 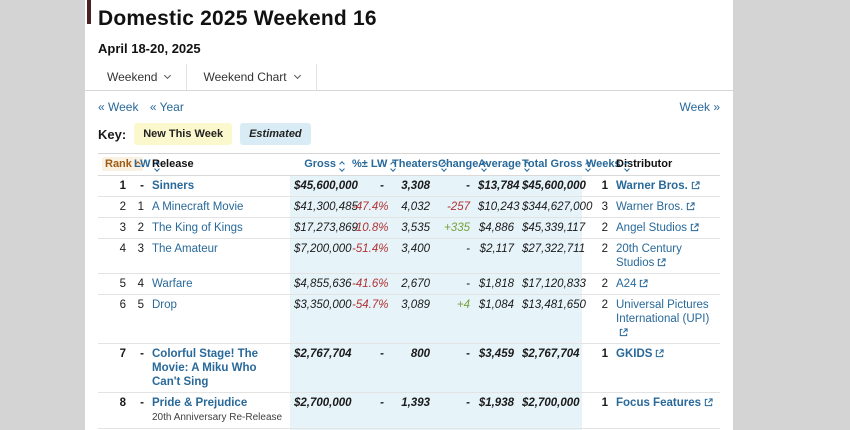 What do you see at coordinates (118, 107) in the screenshot?
I see `prev-week-link: « Week` at bounding box center [118, 107].